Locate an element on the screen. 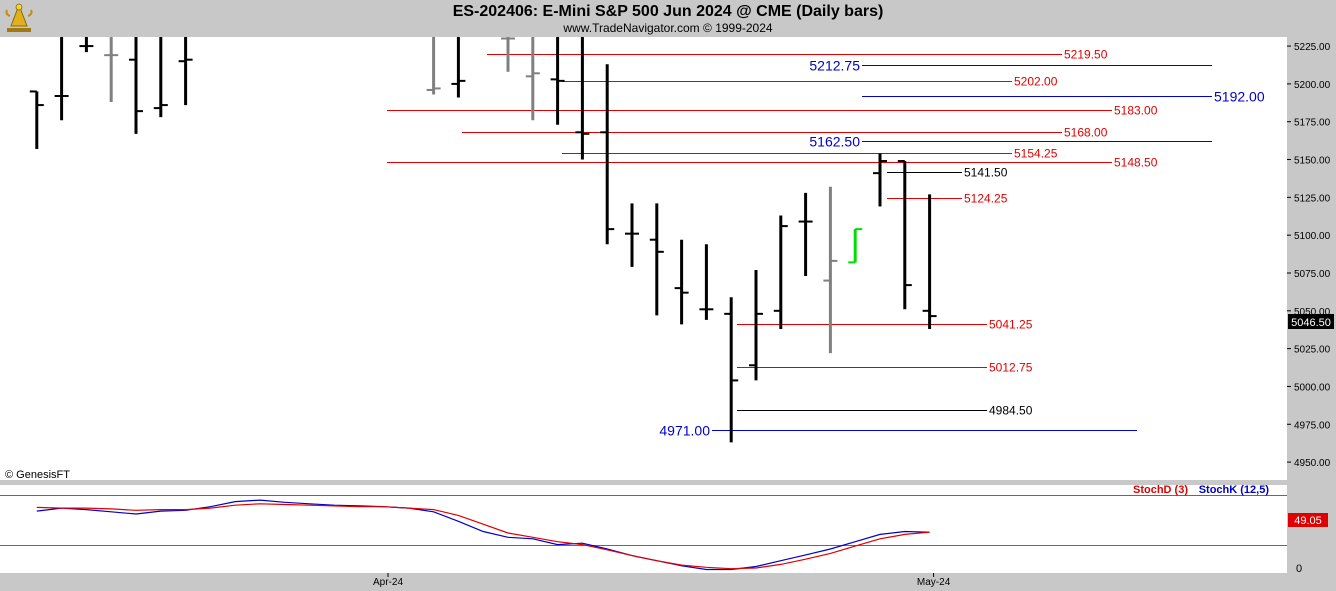 This screenshot has height=591, width=1336. date-tick-label: Apr-24 is located at coordinates (388, 582).